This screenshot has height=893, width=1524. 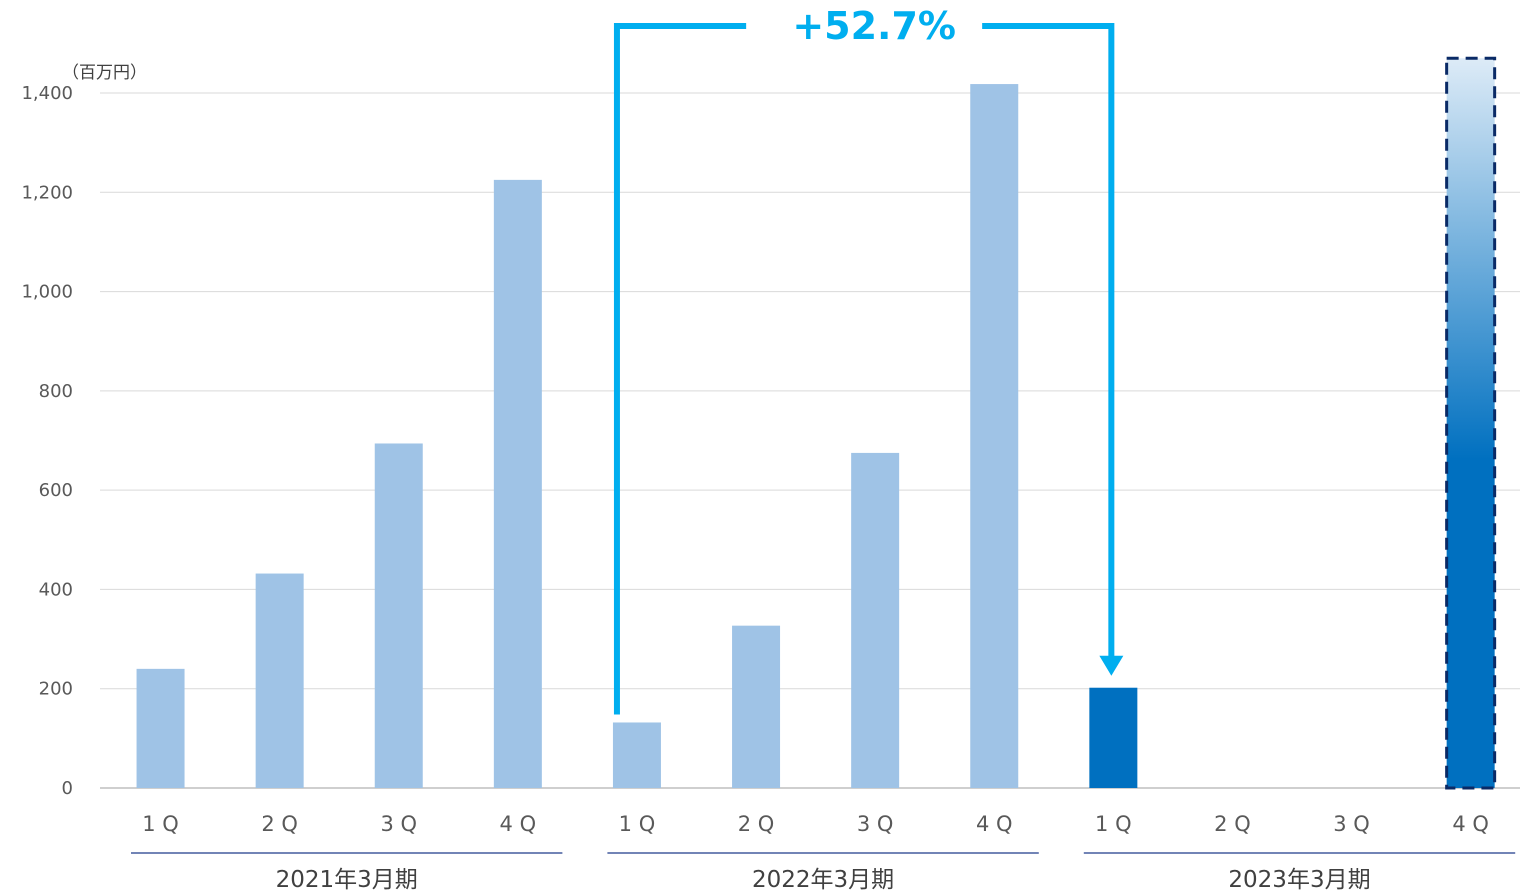 I want to click on fiscal-year-label: 2021年3月期, so click(x=347, y=880).